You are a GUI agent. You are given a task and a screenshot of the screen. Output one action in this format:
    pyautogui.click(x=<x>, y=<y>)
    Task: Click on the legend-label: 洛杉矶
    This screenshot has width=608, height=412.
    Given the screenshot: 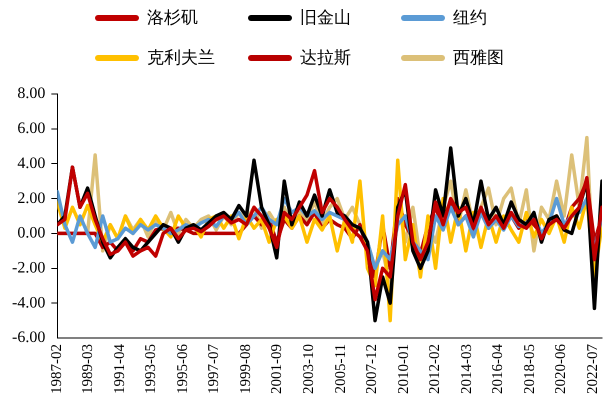 What is the action you would take?
    pyautogui.click(x=172, y=18)
    